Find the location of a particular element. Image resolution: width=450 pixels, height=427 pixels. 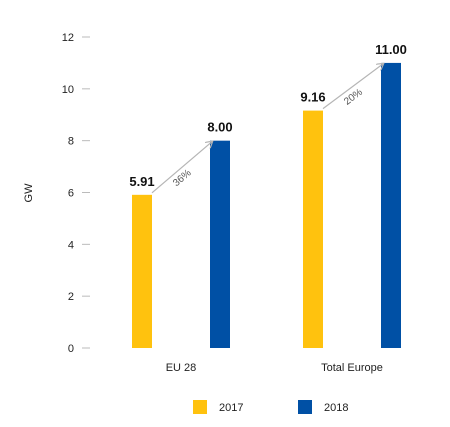

growth-percent-label: 36% is located at coordinates (182, 178).